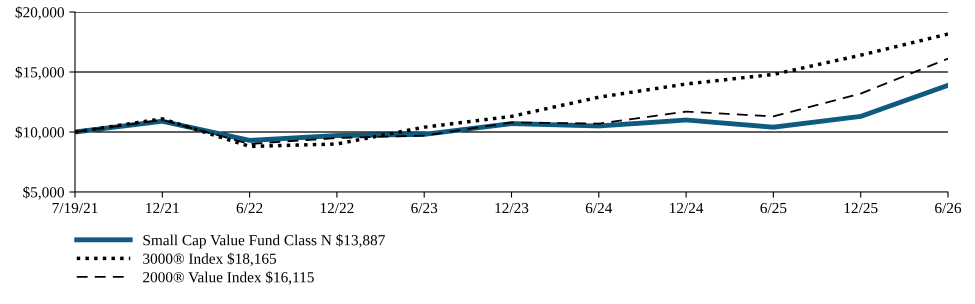 The image size is (975, 304). Describe the element at coordinates (43, 193) in the screenshot. I see `y-tick-label: $5,000` at that location.